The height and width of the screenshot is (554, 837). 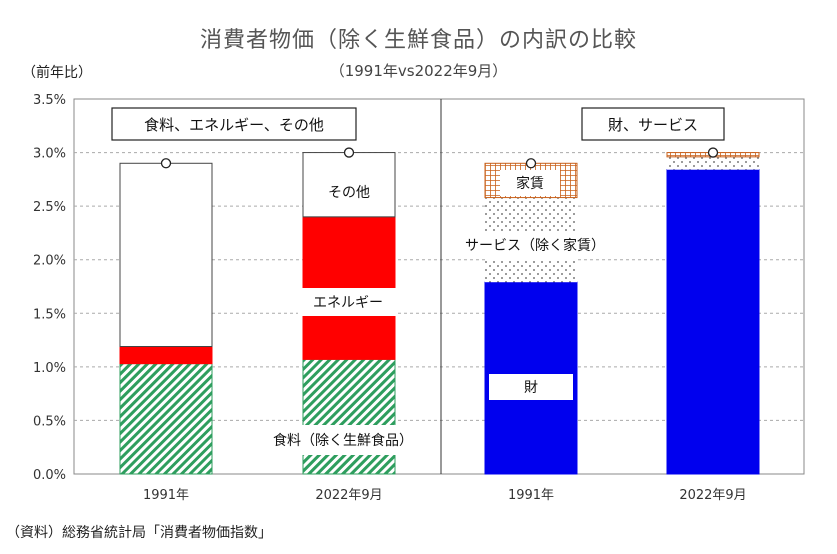 I want to click on segment-label: その他, so click(x=349, y=193).